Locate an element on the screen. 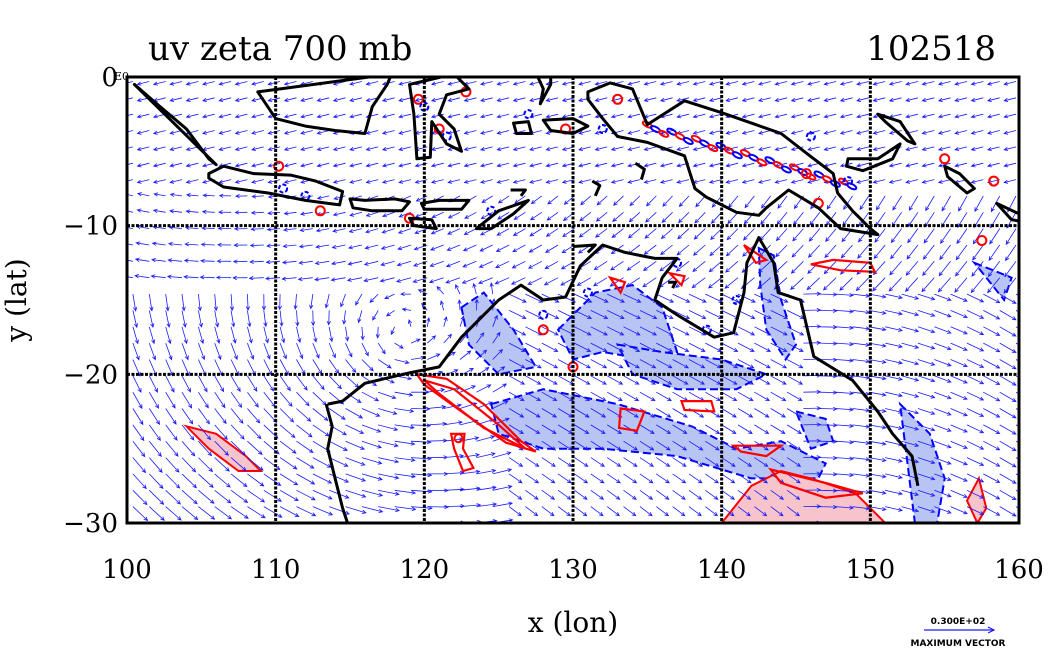 The image size is (1058, 653). x-axis-ticks: 100 110 120 130 140 150 160 is located at coordinates (573, 570).